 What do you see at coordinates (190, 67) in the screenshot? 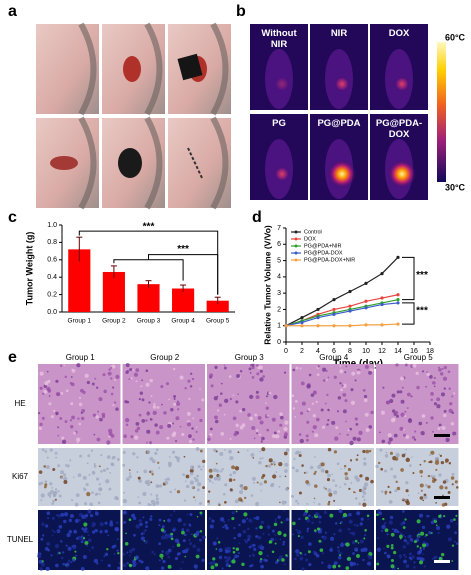
I see `nir-patch` at bounding box center [190, 67].